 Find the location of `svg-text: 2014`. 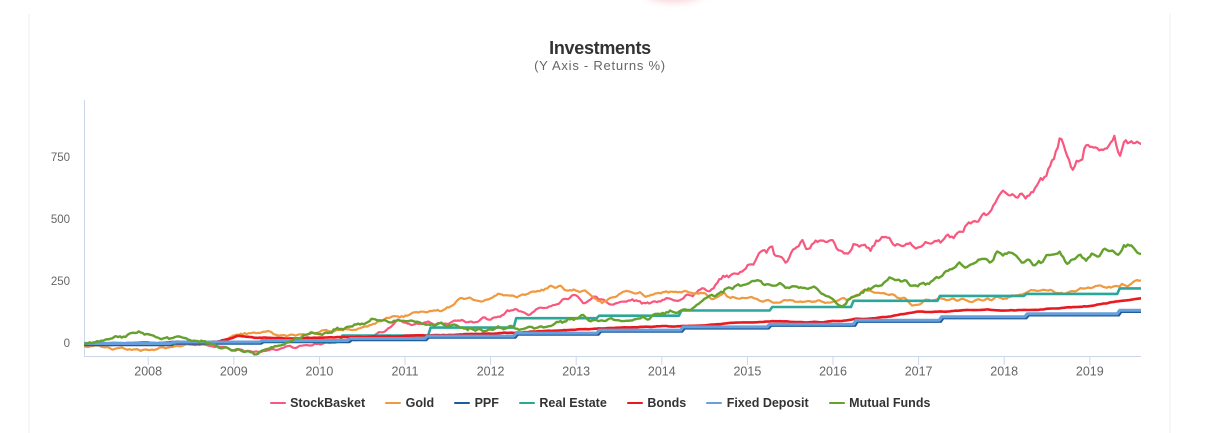

svg-text: 2014 is located at coordinates (662, 372).